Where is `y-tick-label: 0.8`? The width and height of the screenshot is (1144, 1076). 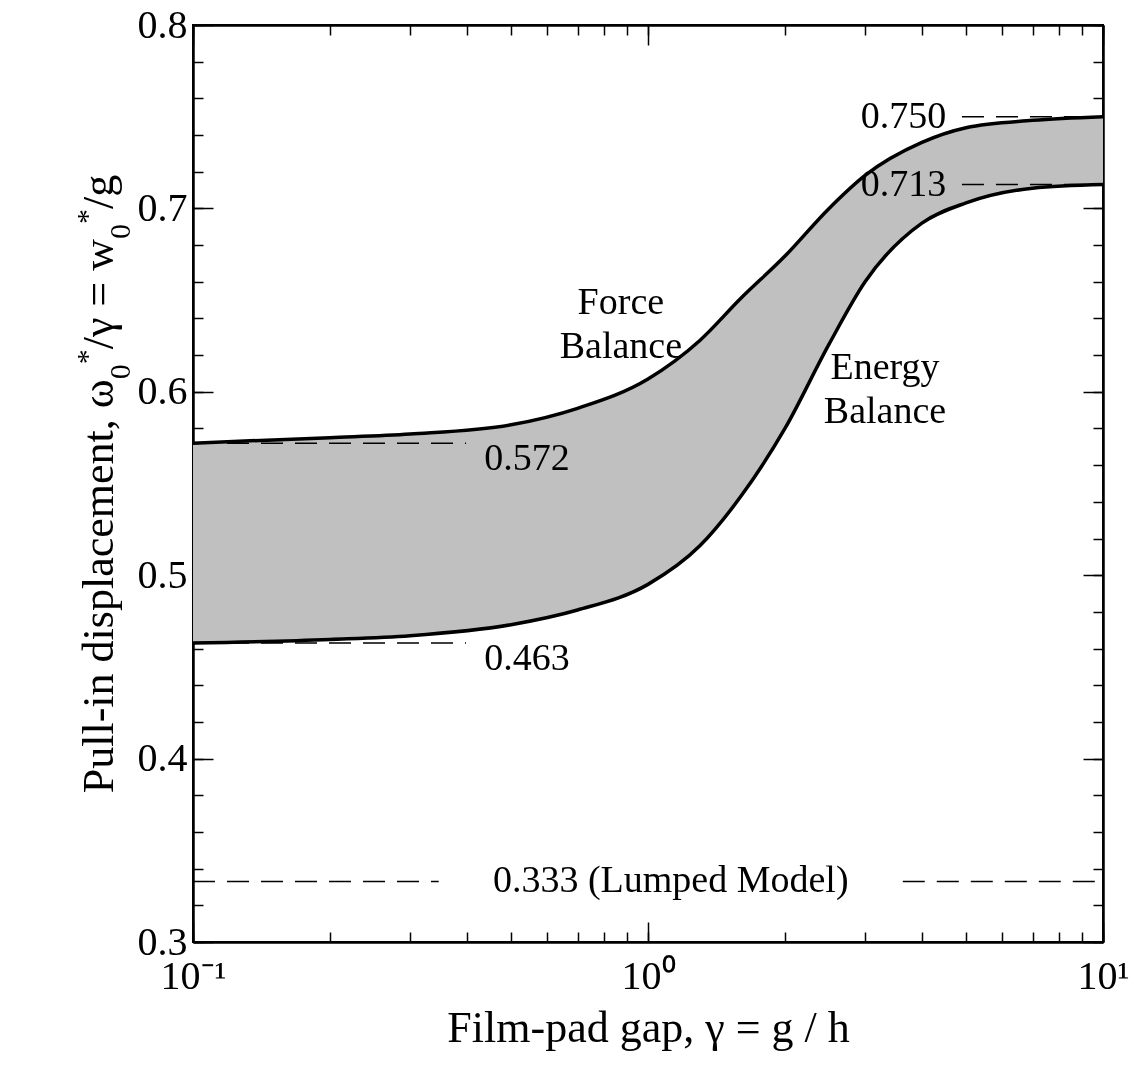
y-tick-label: 0.8 is located at coordinates (162, 24).